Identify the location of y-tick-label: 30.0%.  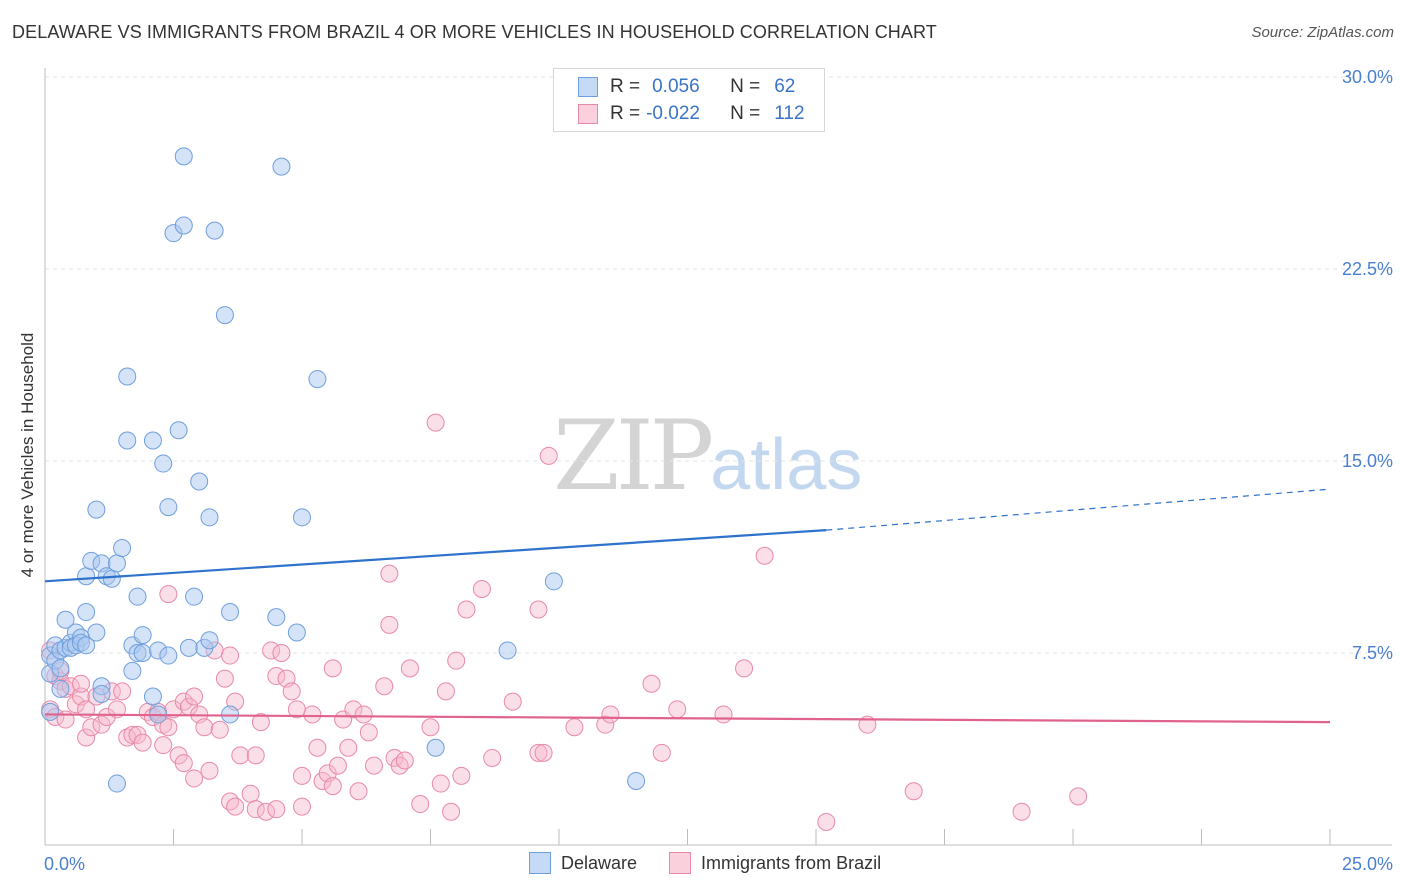
(1367, 77).